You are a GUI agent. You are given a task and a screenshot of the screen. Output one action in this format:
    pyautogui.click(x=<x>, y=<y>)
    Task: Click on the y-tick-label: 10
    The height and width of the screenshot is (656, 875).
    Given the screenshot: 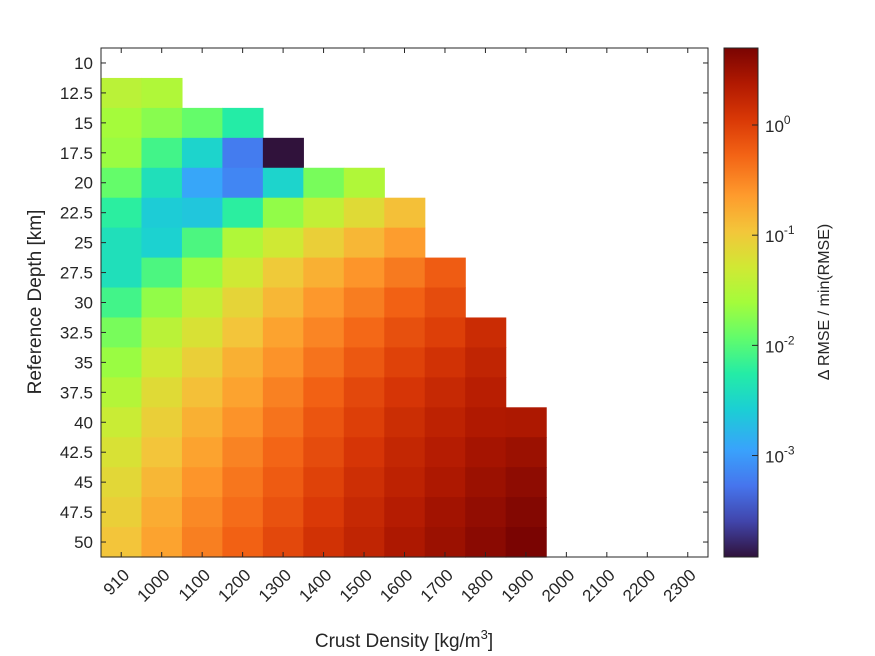 What is the action you would take?
    pyautogui.click(x=83, y=63)
    